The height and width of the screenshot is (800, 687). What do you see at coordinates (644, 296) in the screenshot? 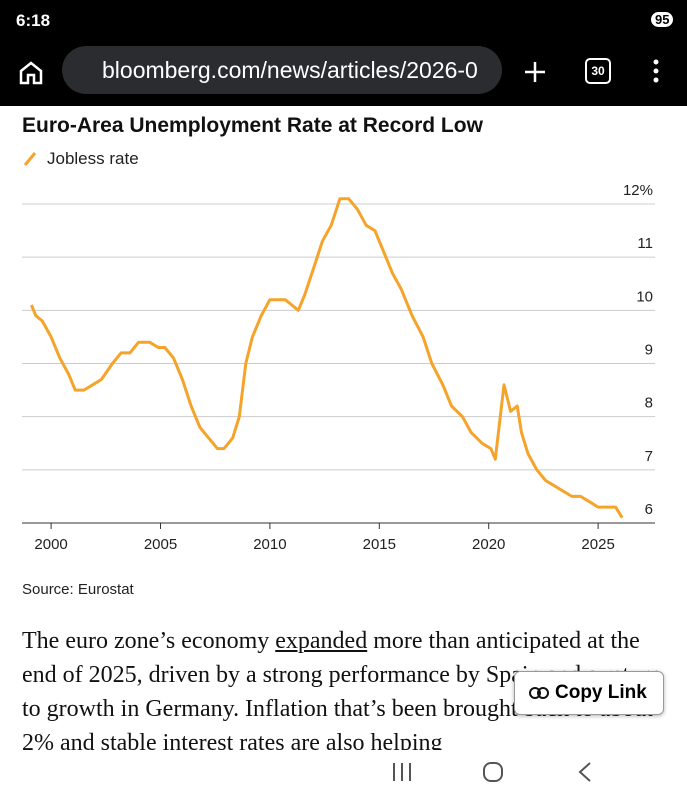
I see `y-tick-label: 10` at bounding box center [644, 296].